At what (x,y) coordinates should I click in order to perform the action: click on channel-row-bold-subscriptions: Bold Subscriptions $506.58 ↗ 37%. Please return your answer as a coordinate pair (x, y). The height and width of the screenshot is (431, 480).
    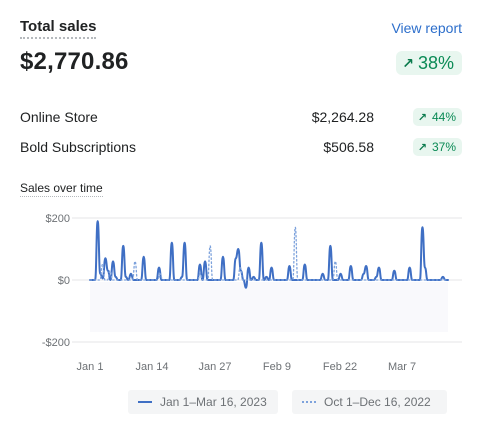
    Looking at the image, I should click on (241, 147).